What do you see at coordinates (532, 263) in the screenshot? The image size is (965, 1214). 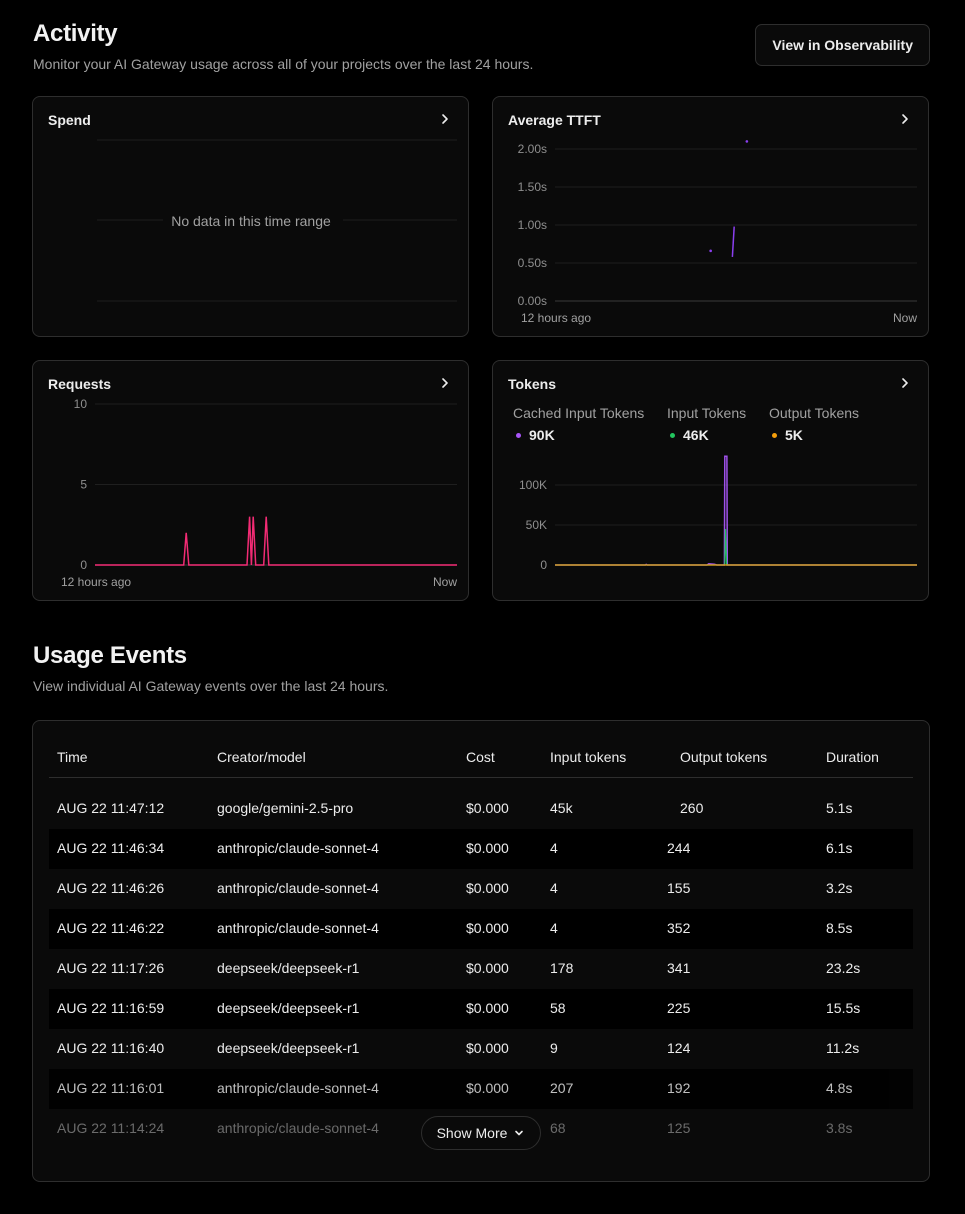 I see `ttft-y-tick: 0.50s` at bounding box center [532, 263].